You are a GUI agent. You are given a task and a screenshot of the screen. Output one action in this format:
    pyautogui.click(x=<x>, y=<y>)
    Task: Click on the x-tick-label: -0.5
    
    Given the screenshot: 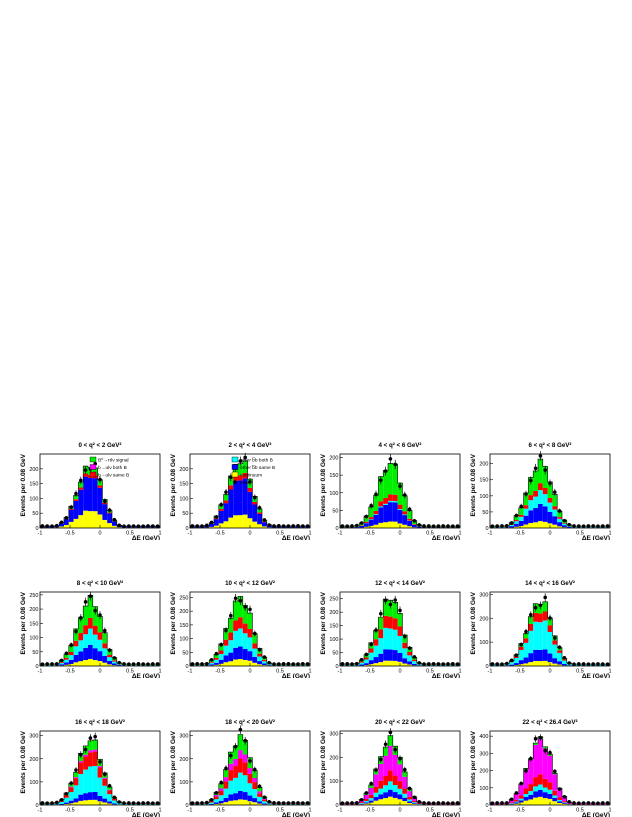 What is the action you would take?
    pyautogui.click(x=369, y=672)
    